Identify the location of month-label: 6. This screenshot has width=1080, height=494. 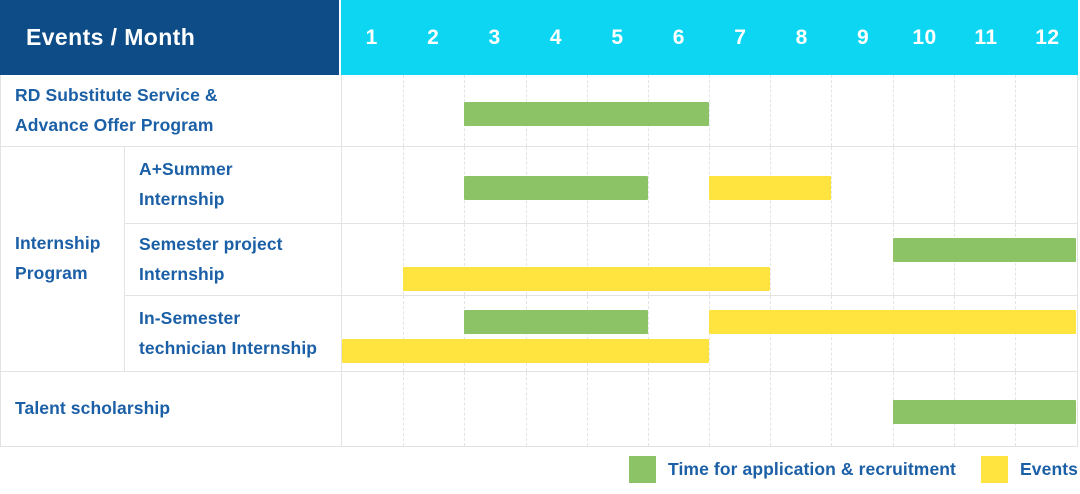
(678, 37).